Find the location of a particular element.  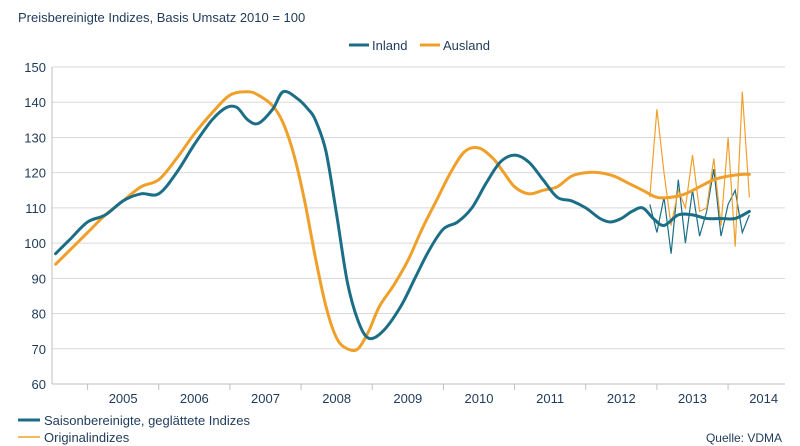

x-tick-label: 2011 is located at coordinates (550, 398).